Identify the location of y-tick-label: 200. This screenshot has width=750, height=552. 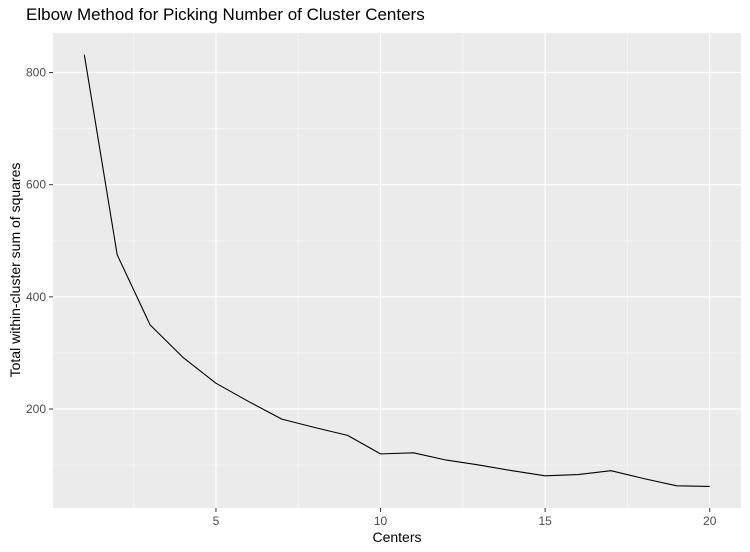
(36, 409).